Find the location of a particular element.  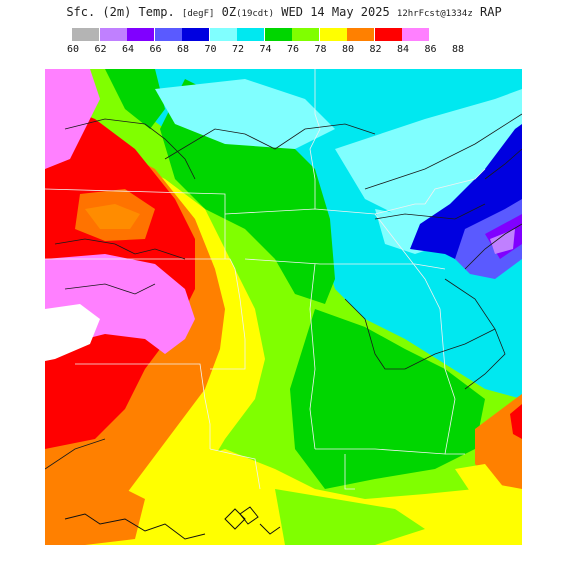

field-82-se is located at coordinates (516, 421).